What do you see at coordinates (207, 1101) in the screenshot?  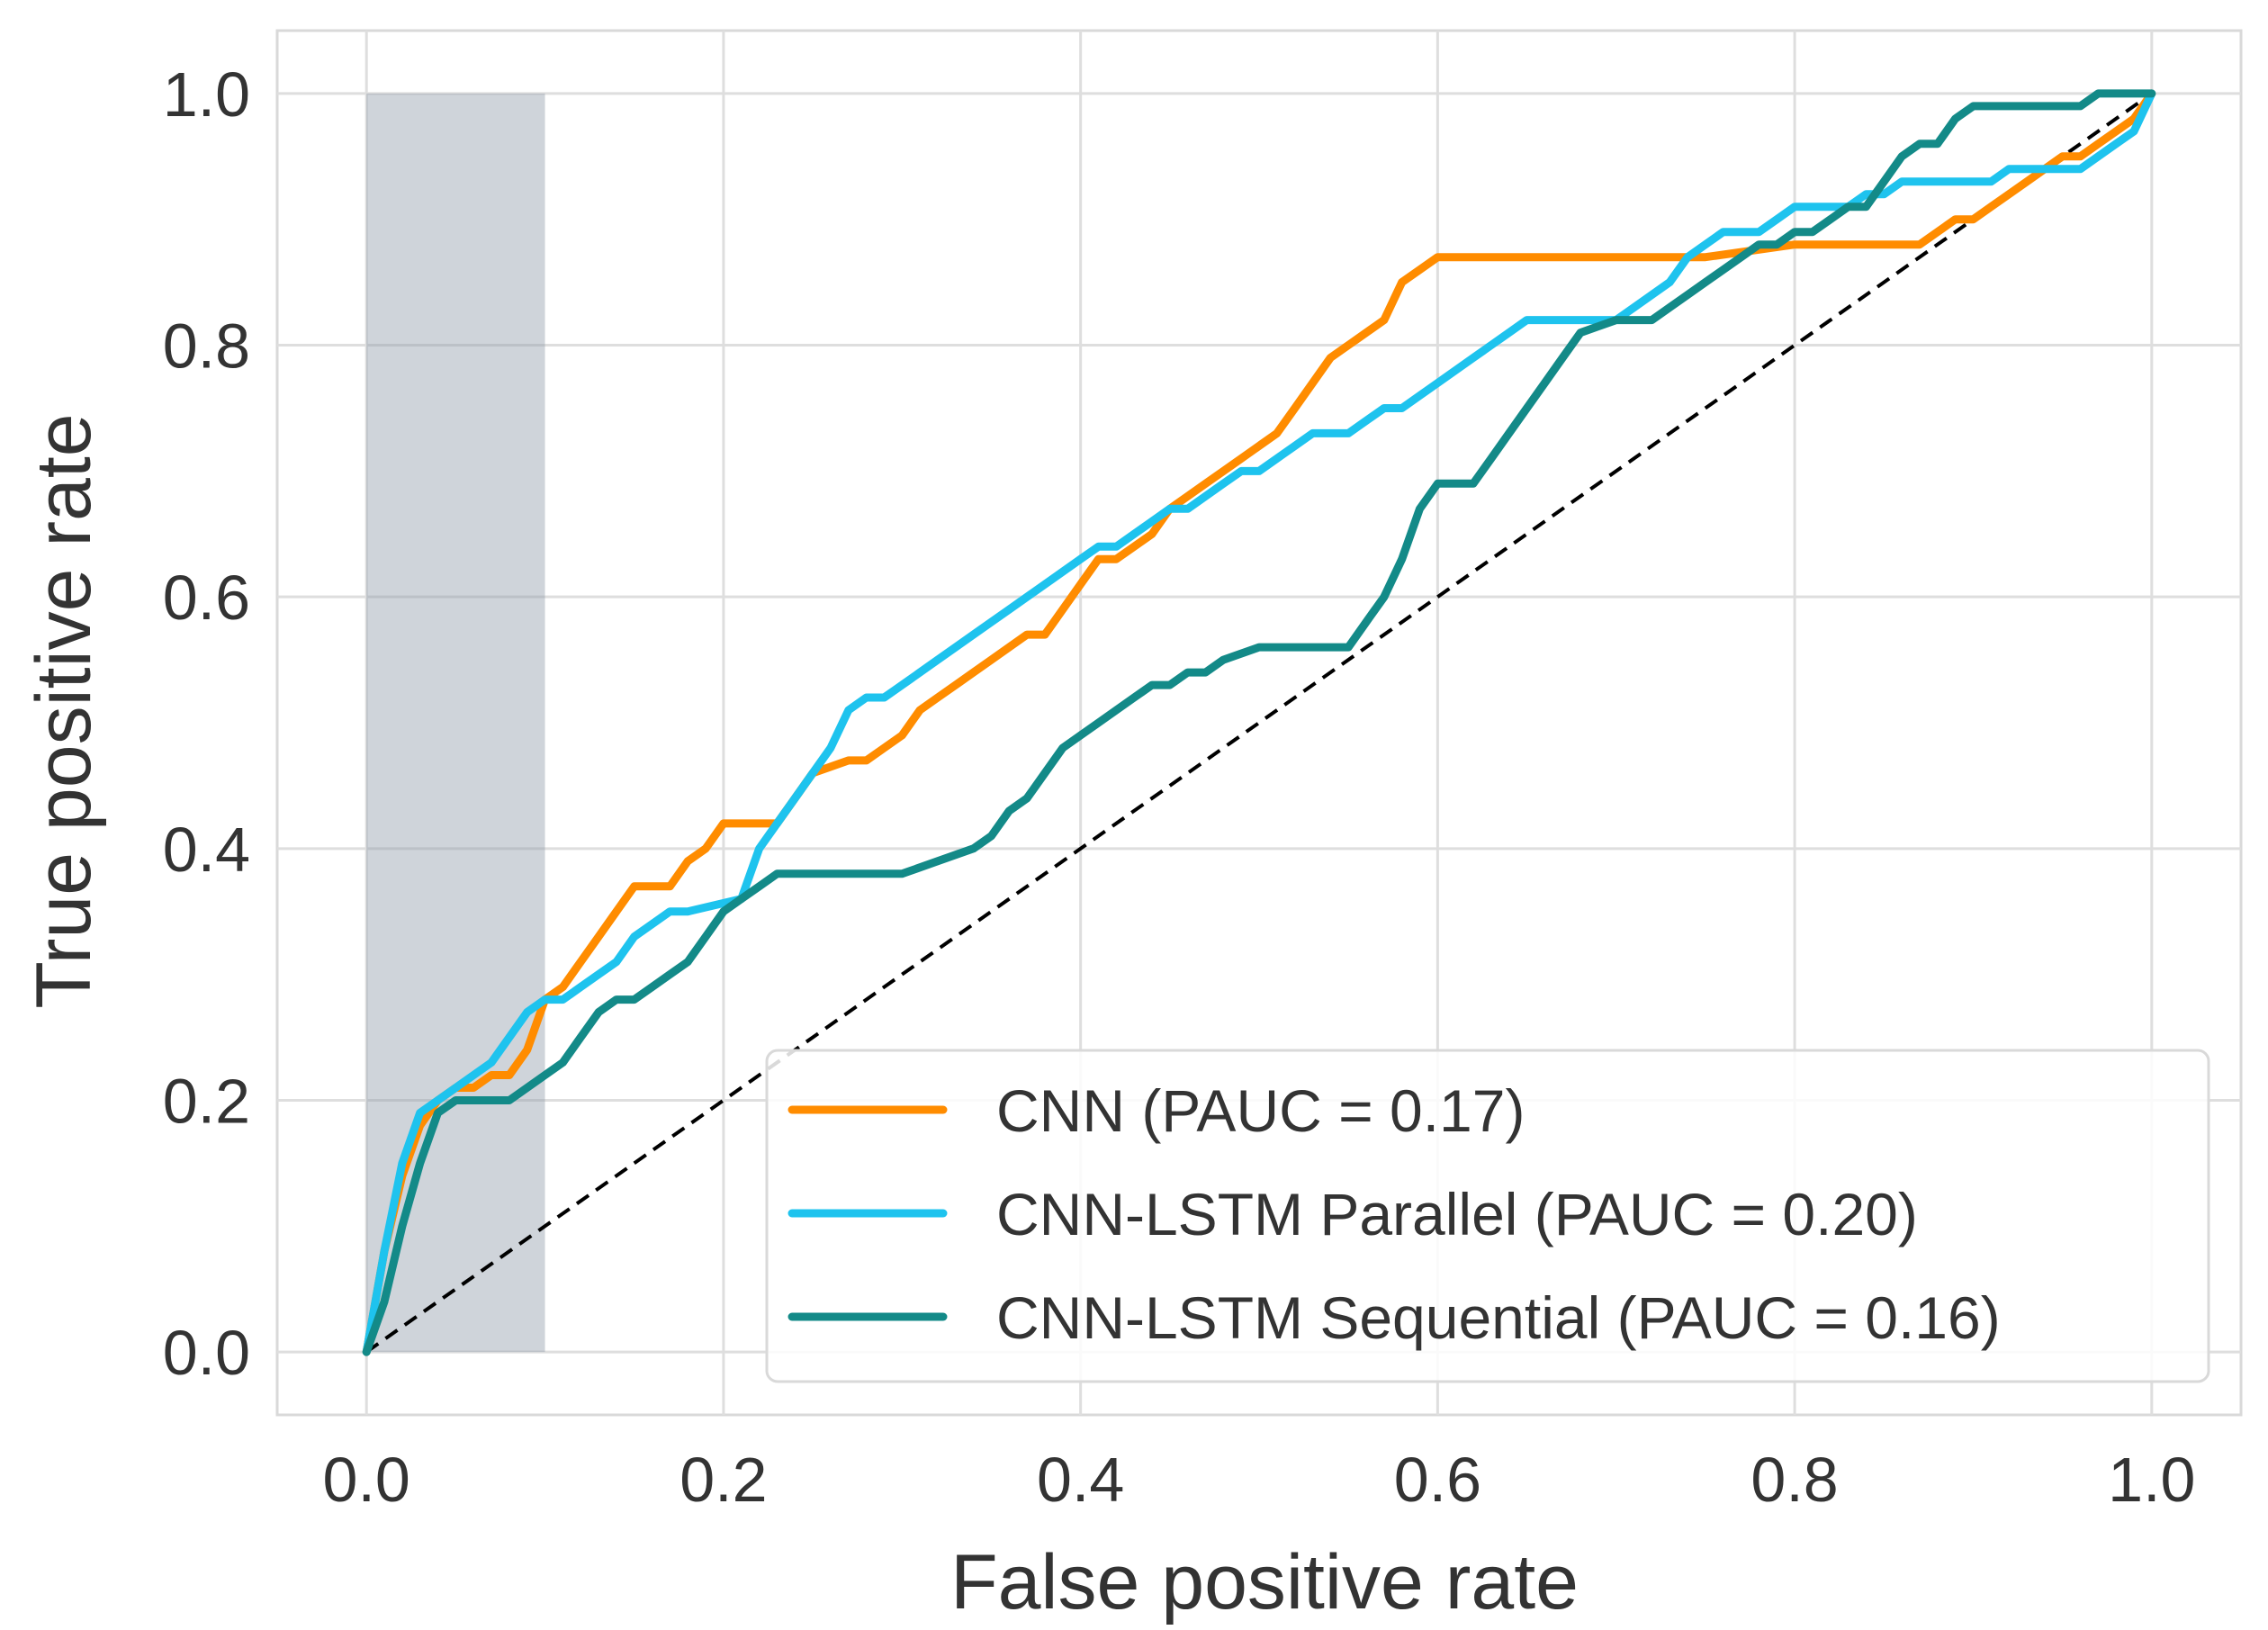 I see `y-tick-label: 0.2` at bounding box center [207, 1101].